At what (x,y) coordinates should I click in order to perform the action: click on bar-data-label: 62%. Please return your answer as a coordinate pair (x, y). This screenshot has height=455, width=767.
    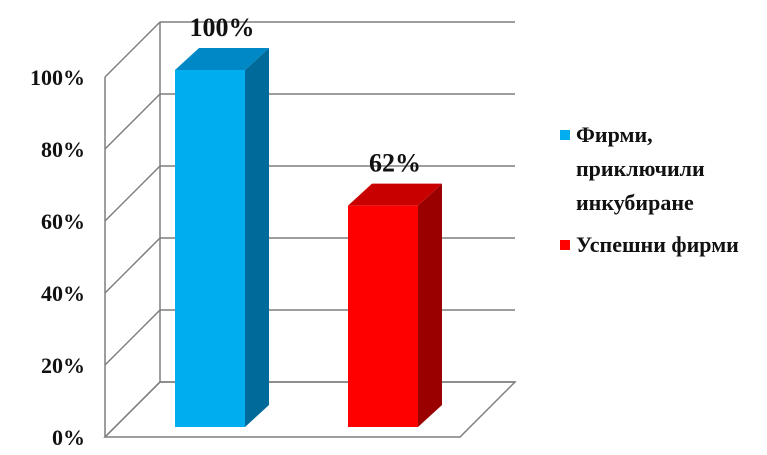
    Looking at the image, I should click on (395, 163).